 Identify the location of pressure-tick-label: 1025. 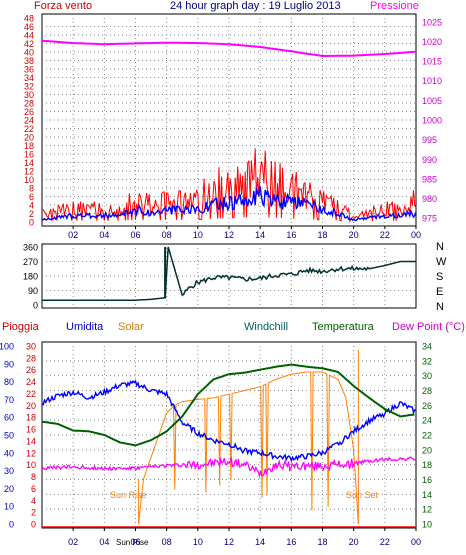
(432, 22).